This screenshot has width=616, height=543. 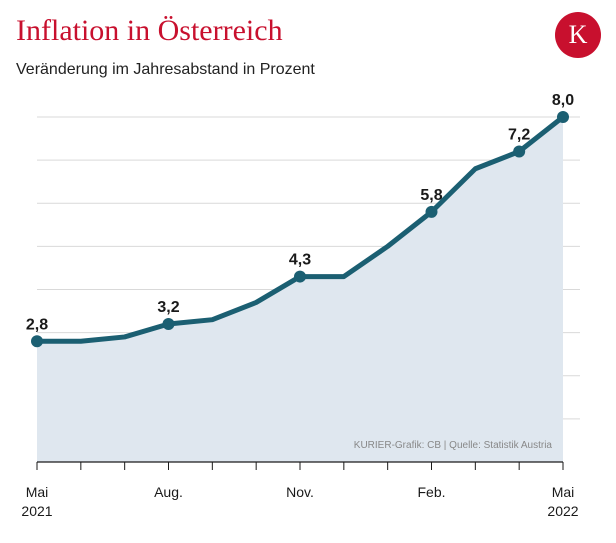 I want to click on x-tick-label: Aug., so click(x=168, y=492).